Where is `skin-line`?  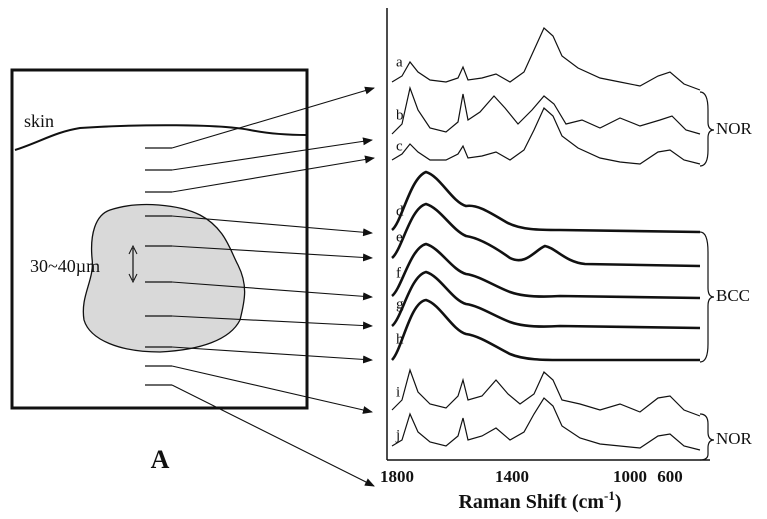 skin-line is located at coordinates (161, 137).